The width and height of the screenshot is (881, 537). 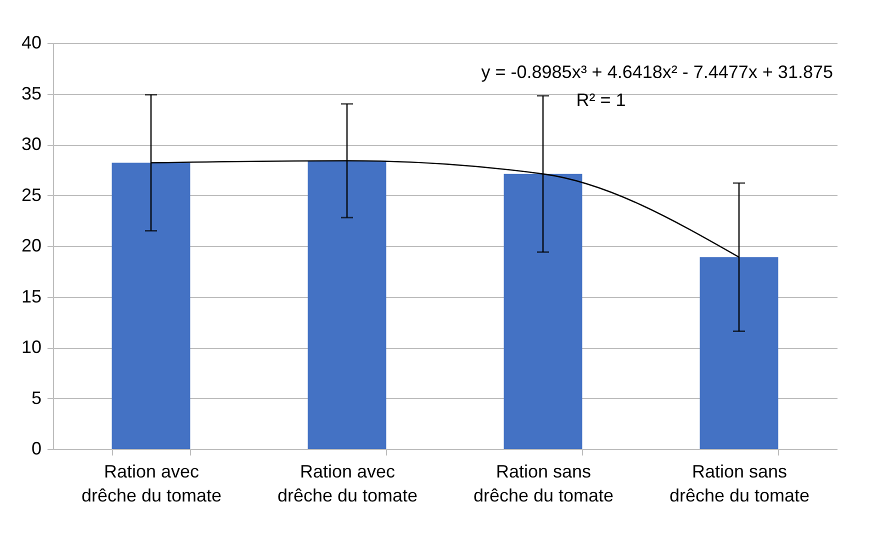 What do you see at coordinates (31, 296) in the screenshot?
I see `y-tick-label: 15` at bounding box center [31, 296].